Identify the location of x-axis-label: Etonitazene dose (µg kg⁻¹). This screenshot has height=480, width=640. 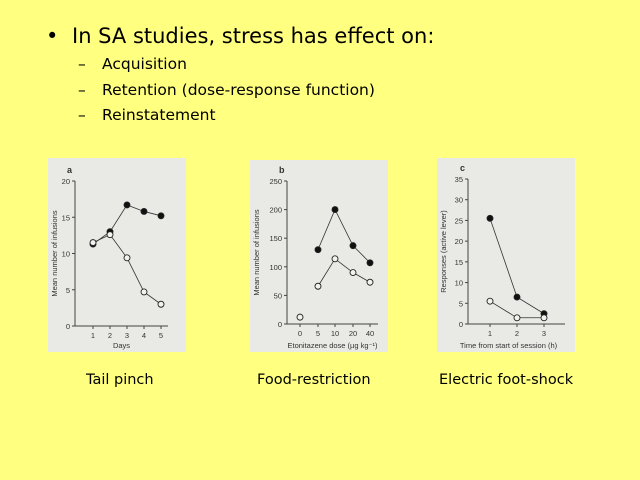
(333, 345).